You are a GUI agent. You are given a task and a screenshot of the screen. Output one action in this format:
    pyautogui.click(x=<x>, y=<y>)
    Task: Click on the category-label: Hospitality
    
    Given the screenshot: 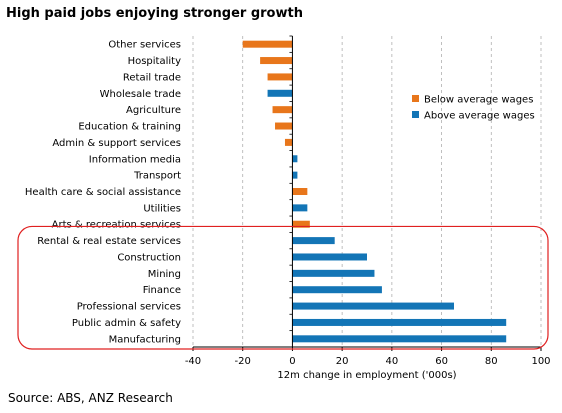 What is the action you would take?
    pyautogui.click(x=155, y=61)
    